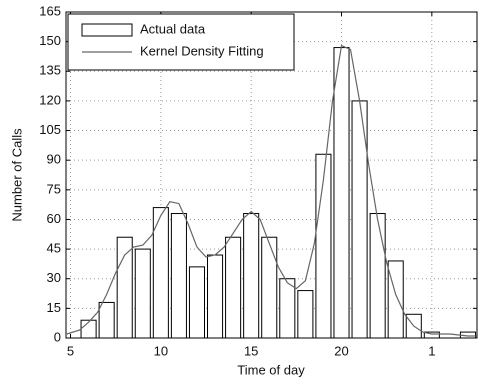  What do you see at coordinates (251, 350) in the screenshot?
I see `x-tick-label: 15` at bounding box center [251, 350].